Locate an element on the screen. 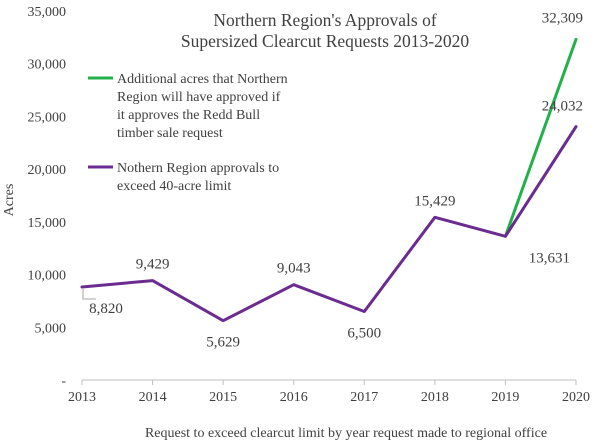 The height and width of the screenshot is (448, 601). y-tick-label: 30,000 is located at coordinates (47, 65).